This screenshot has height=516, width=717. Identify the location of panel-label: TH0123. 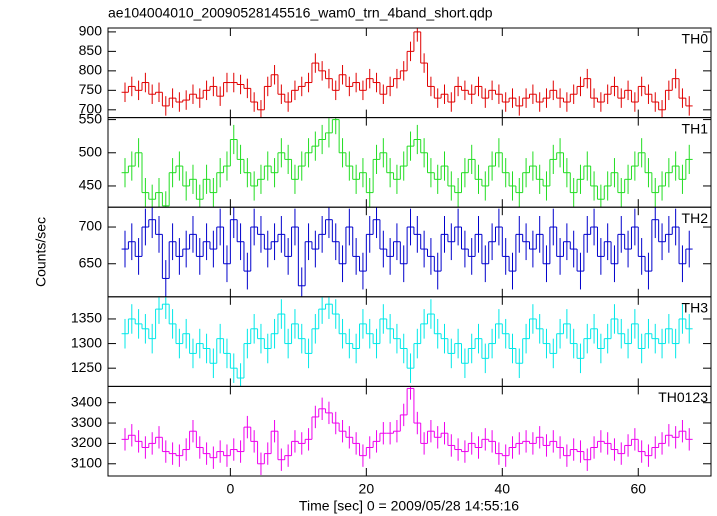
(683, 397).